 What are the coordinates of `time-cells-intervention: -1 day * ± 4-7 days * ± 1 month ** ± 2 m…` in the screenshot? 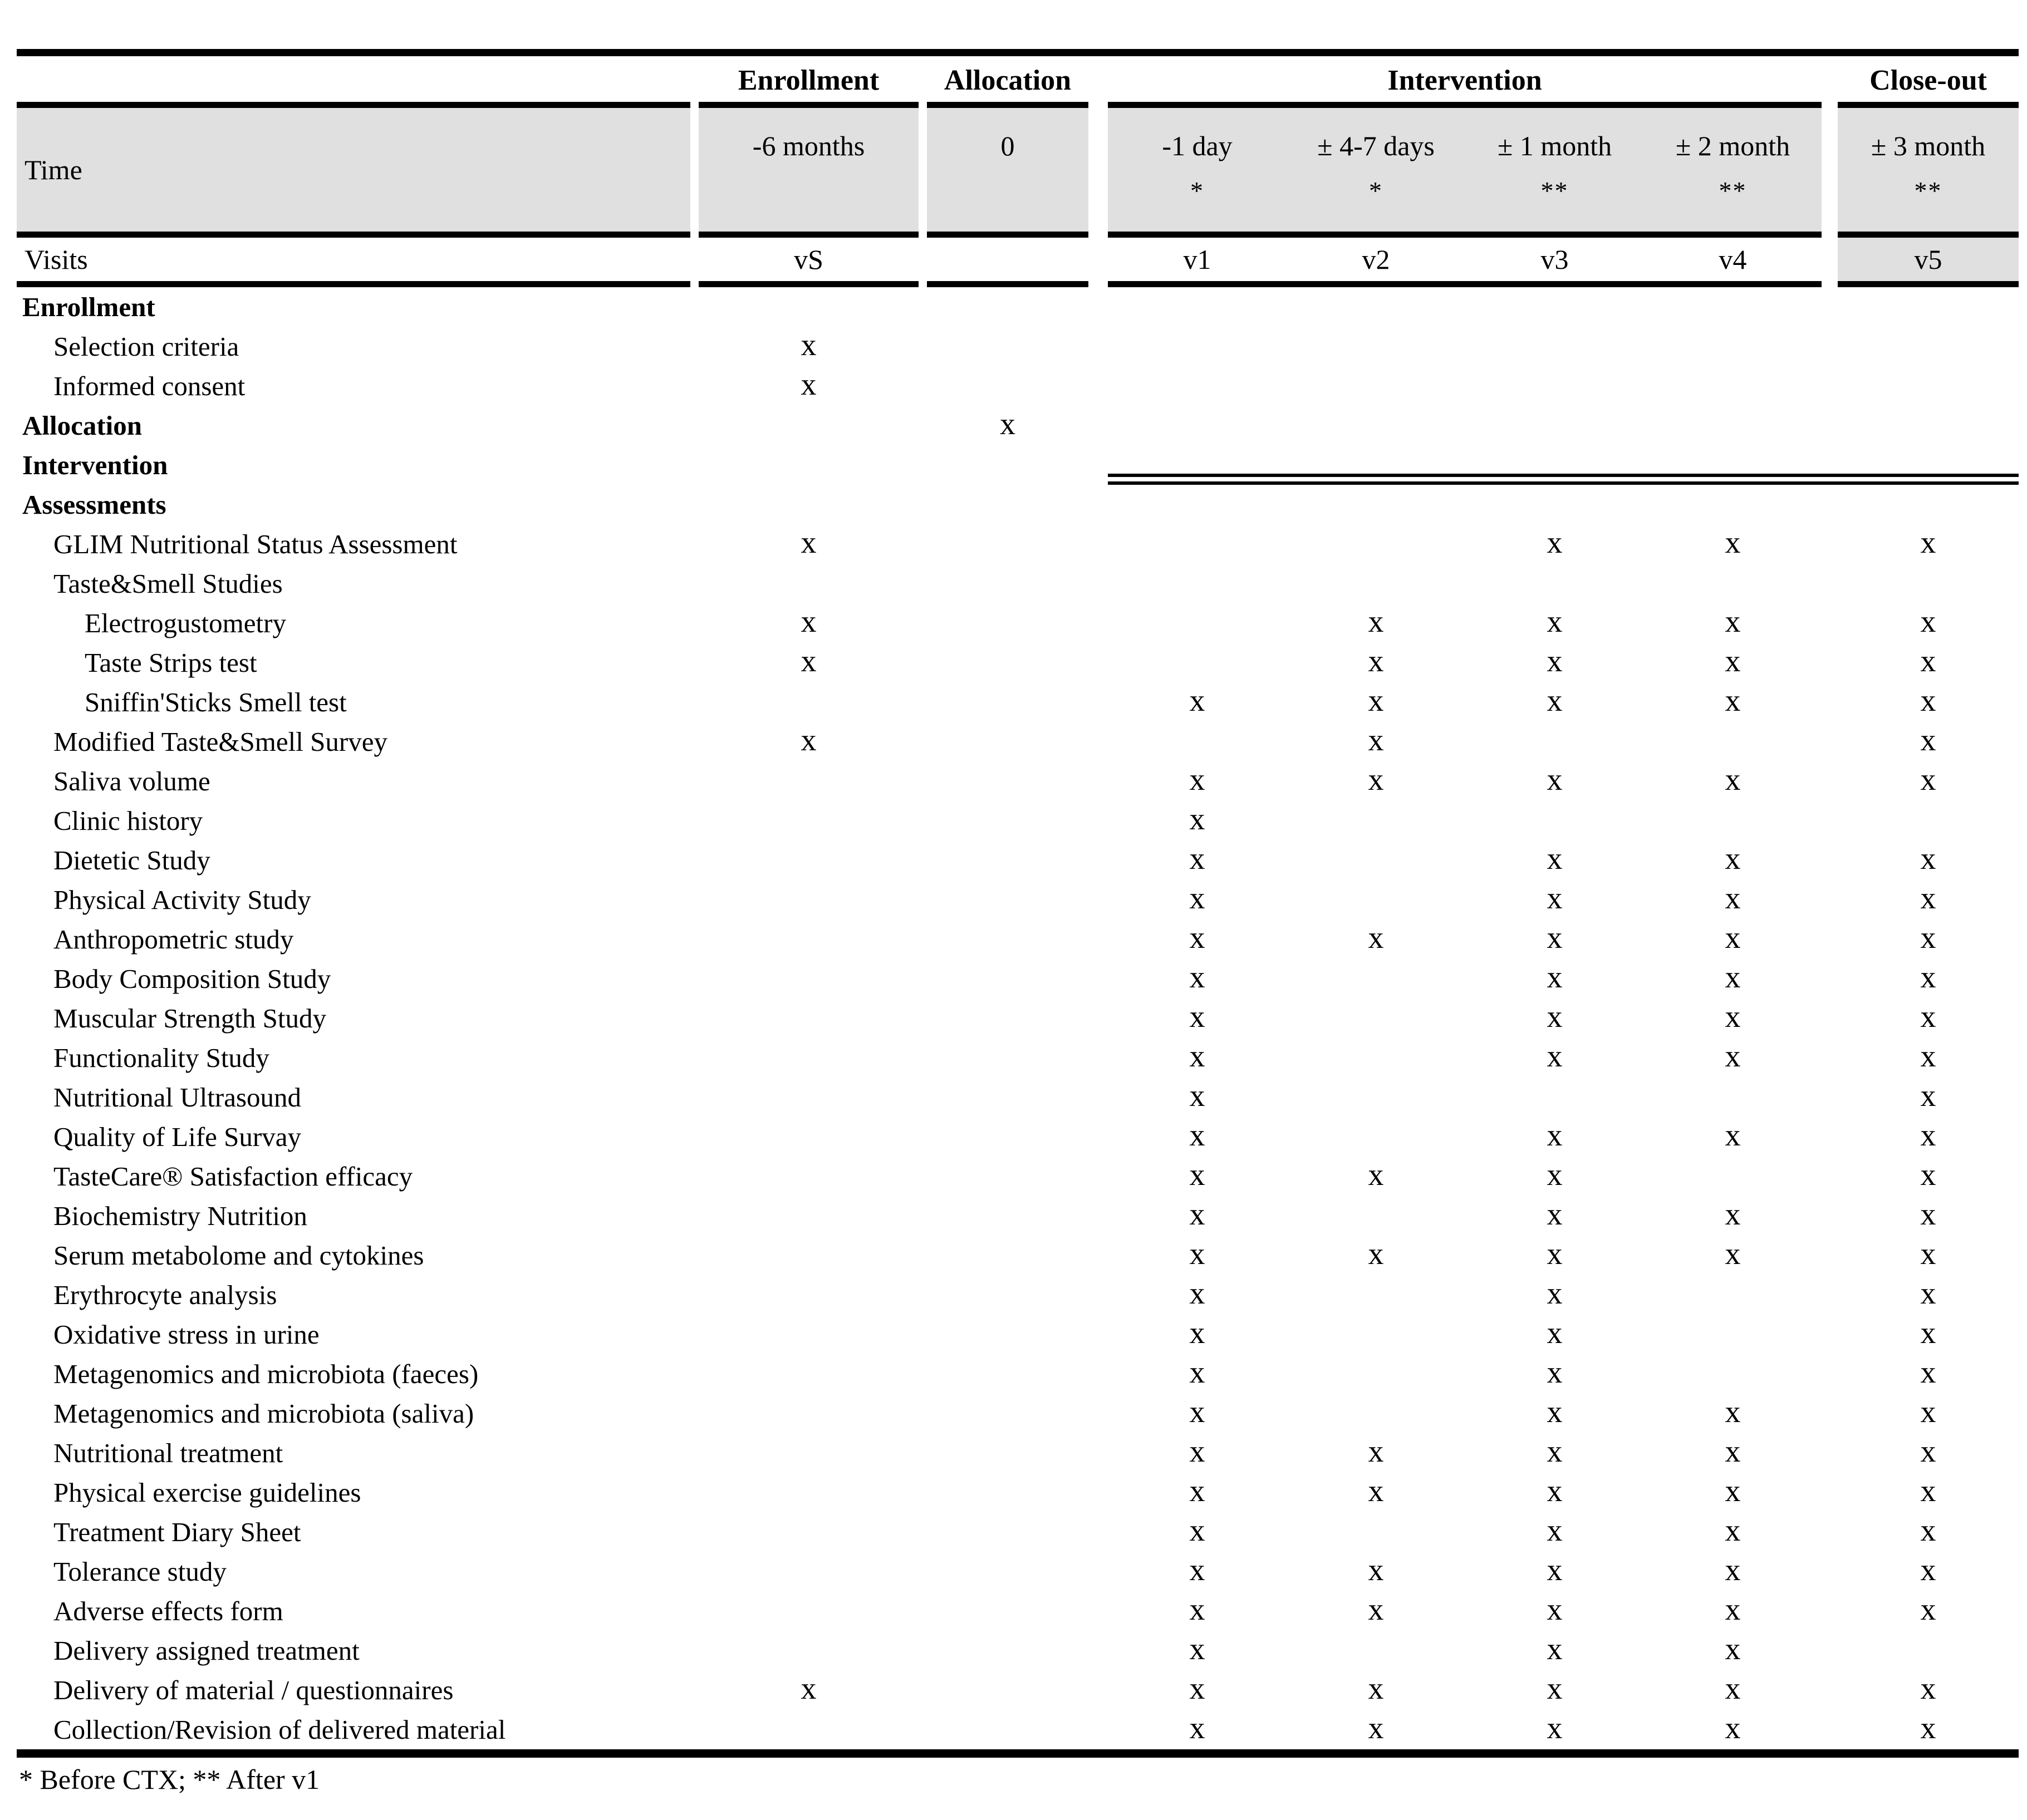 It's located at (1465, 170).